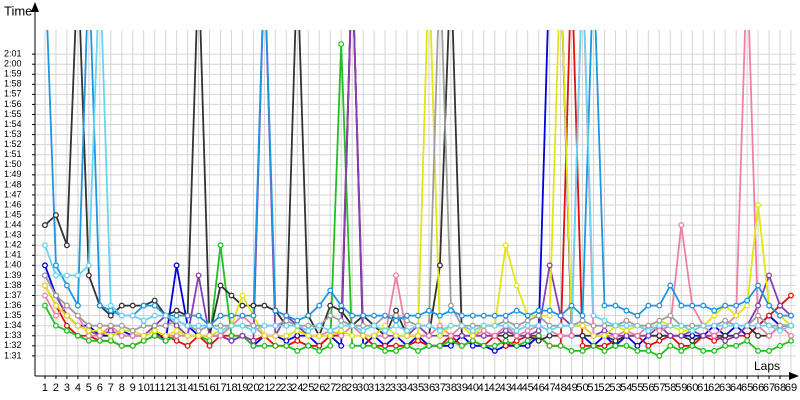  I want to click on x-tick-label: 48, so click(560, 388).